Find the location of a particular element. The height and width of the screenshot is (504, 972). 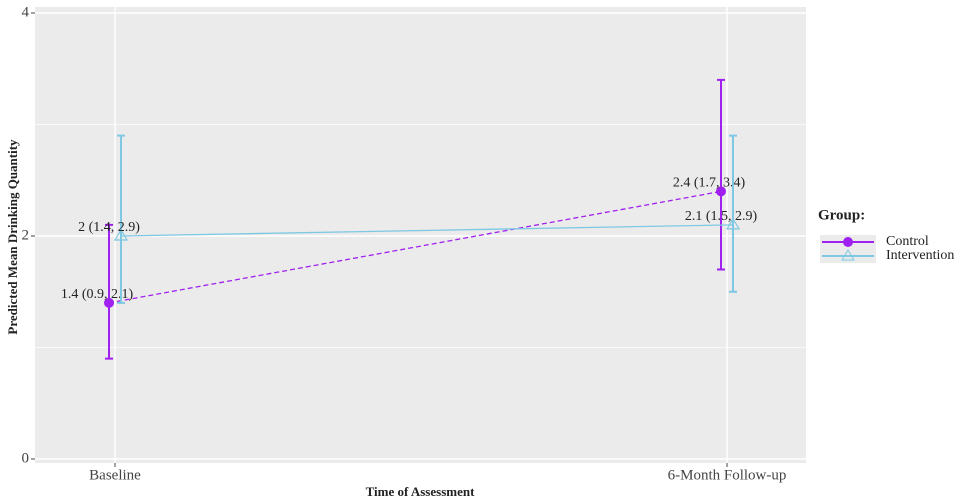

data-label: 2.1 (1.5, 2.9) is located at coordinates (721, 216).